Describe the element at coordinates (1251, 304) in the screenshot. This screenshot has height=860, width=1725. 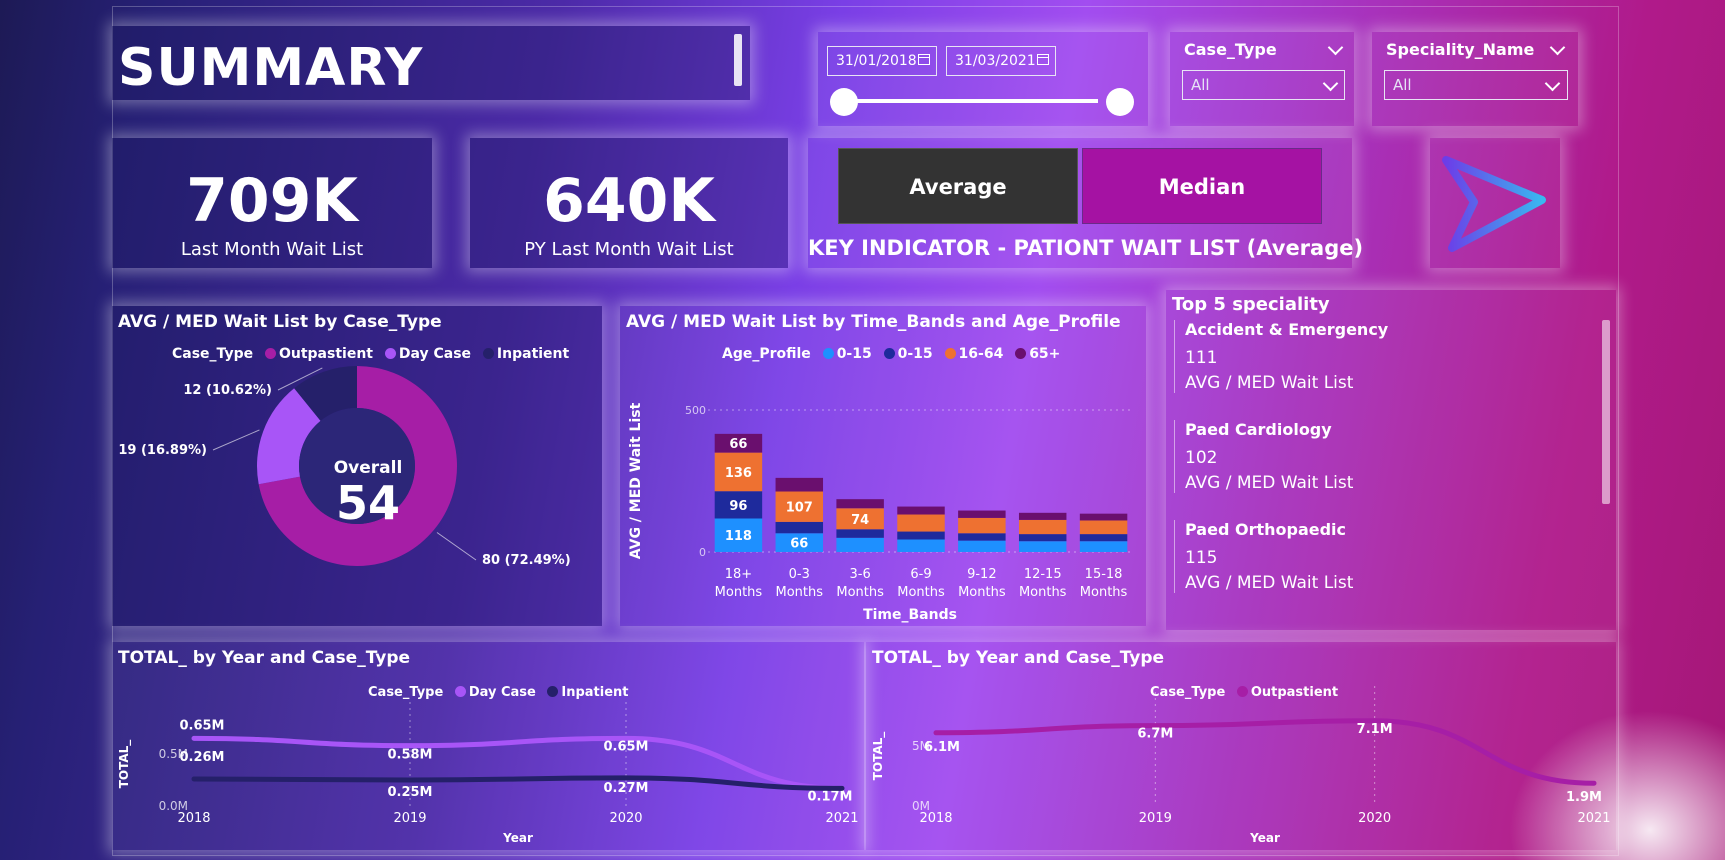
I see `top5-title: Top 5 speciality` at that location.